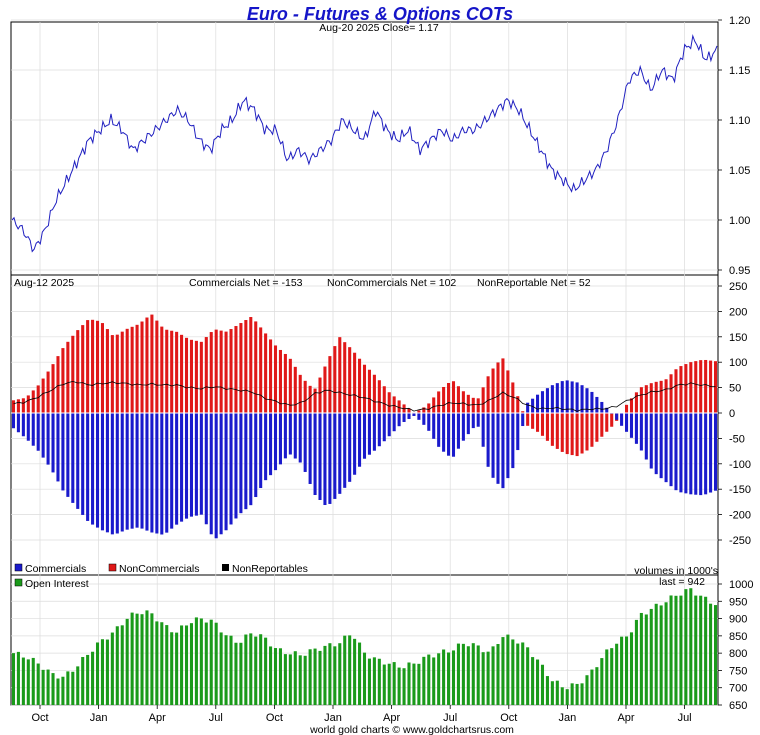 Image resolution: width=760 pixels, height=735 pixels. What do you see at coordinates (270, 569) in the screenshot?
I see `legend-nonreportables: NonReportables` at bounding box center [270, 569].